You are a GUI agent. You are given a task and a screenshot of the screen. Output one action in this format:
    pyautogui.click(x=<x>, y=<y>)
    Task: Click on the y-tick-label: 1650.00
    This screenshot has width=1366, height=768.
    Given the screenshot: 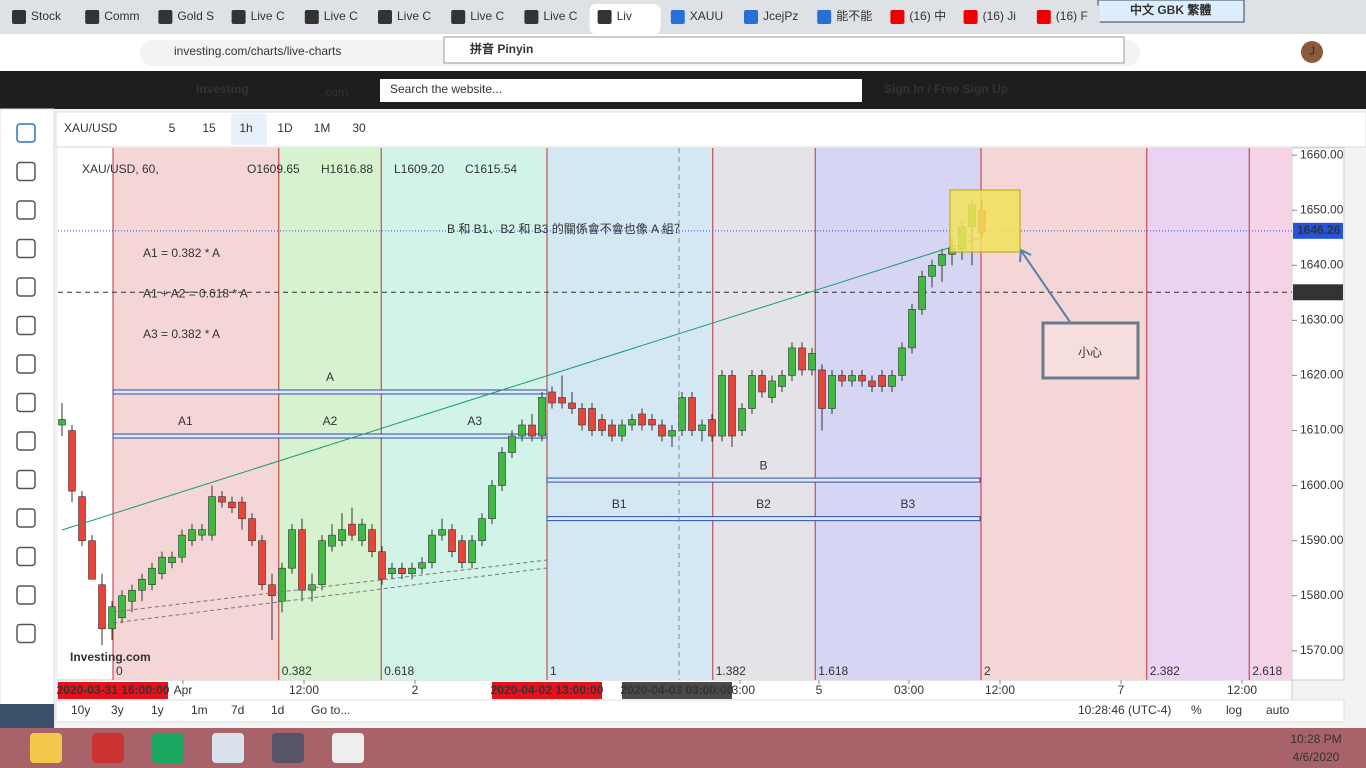 What is the action you would take?
    pyautogui.click(x=1322, y=209)
    